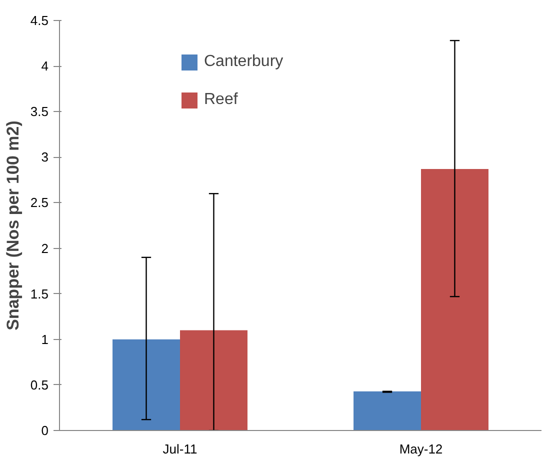 The width and height of the screenshot is (560, 463). Describe the element at coordinates (39, 294) in the screenshot. I see `y-tick-label: 1.5` at that location.